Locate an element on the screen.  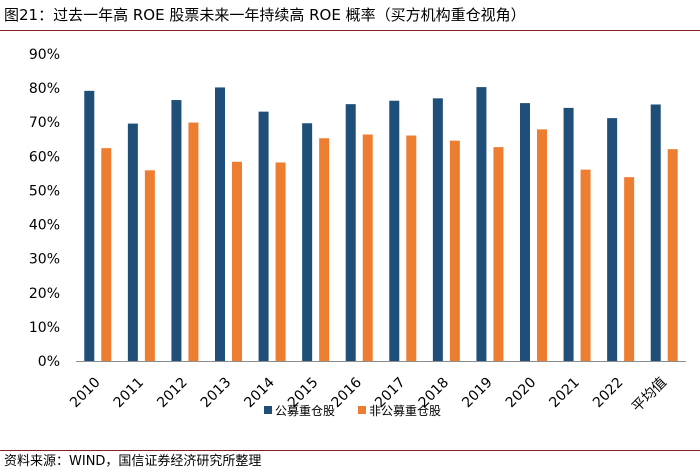
legend-item-non-public-fund: 非公募重仓股 is located at coordinates (399, 411).